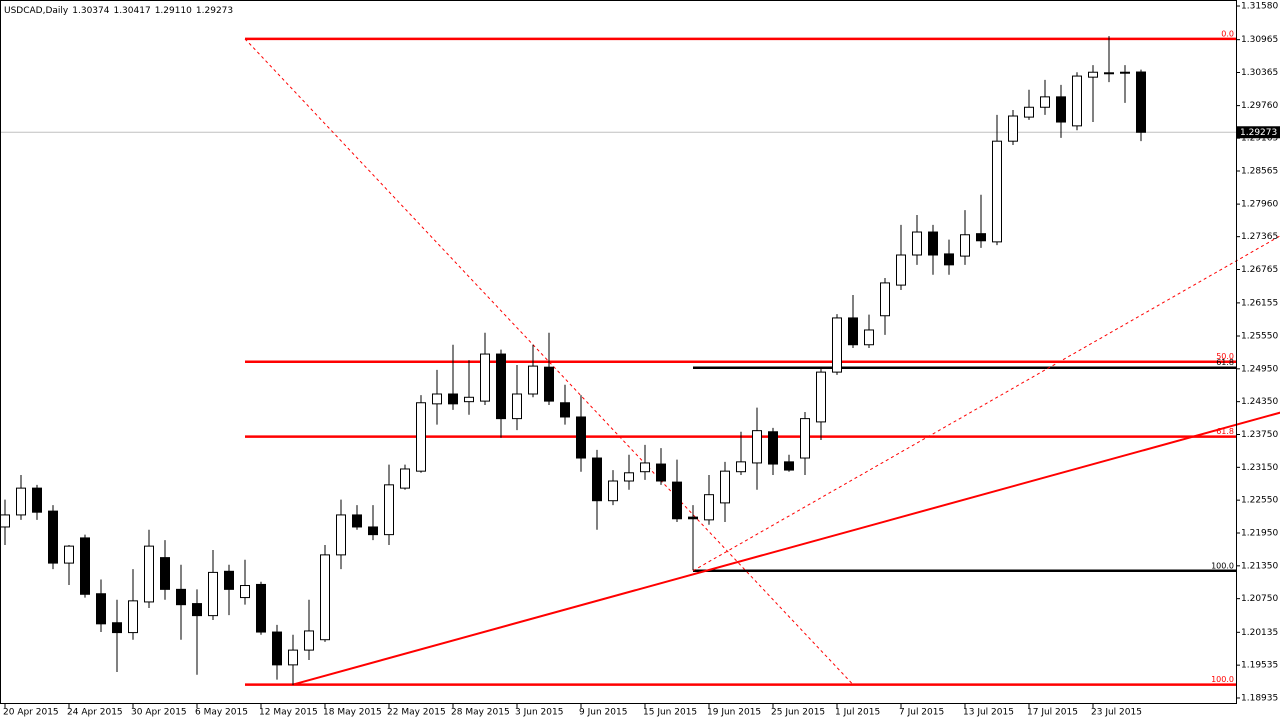 The width and height of the screenshot is (1280, 720). I want to click on y-tick-label: 1.31580, so click(1259, 7).